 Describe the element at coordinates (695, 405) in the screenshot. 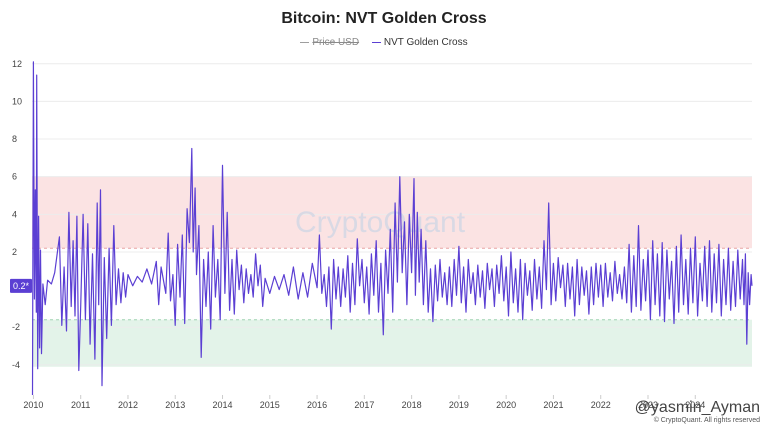

I see `x-tick-label: 2024` at that location.